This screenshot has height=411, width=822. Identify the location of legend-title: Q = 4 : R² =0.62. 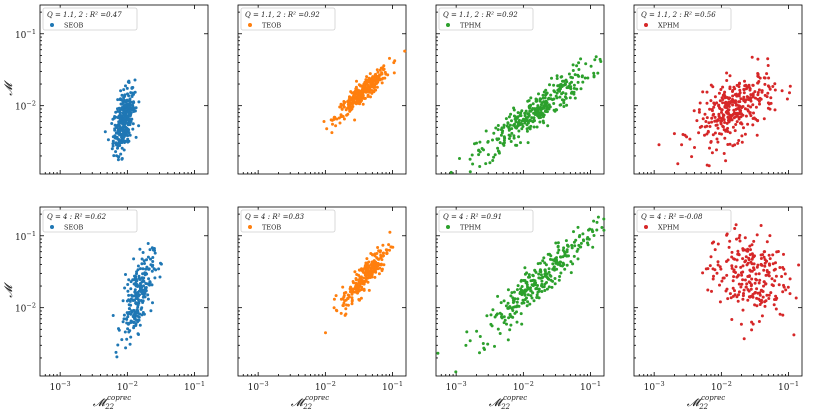
(77, 217).